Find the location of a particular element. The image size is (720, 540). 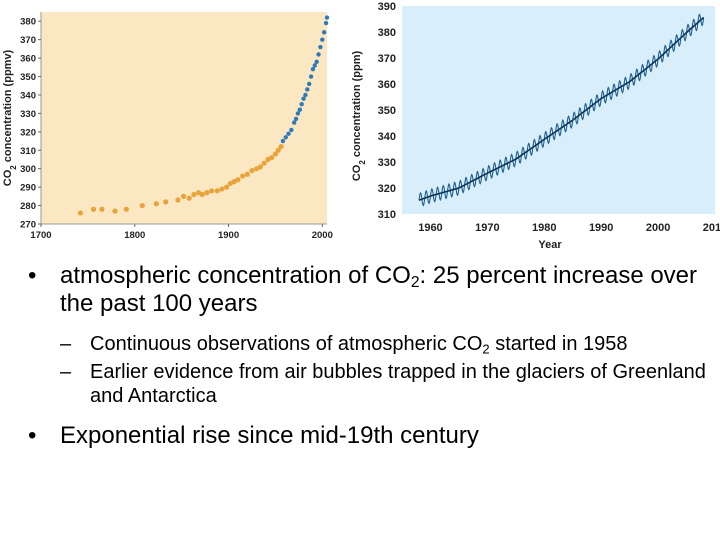

right-x-axis-label: Year is located at coordinates (550, 245).